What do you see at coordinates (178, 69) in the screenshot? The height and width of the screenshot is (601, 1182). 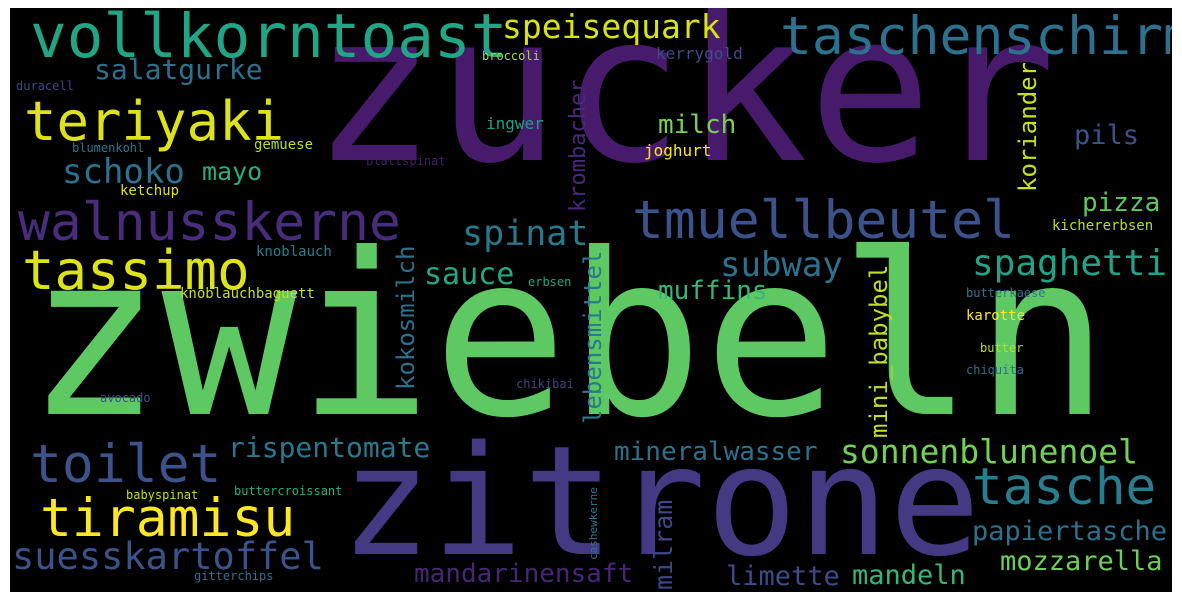 I see `word-salatgurke: salatgurke` at bounding box center [178, 69].